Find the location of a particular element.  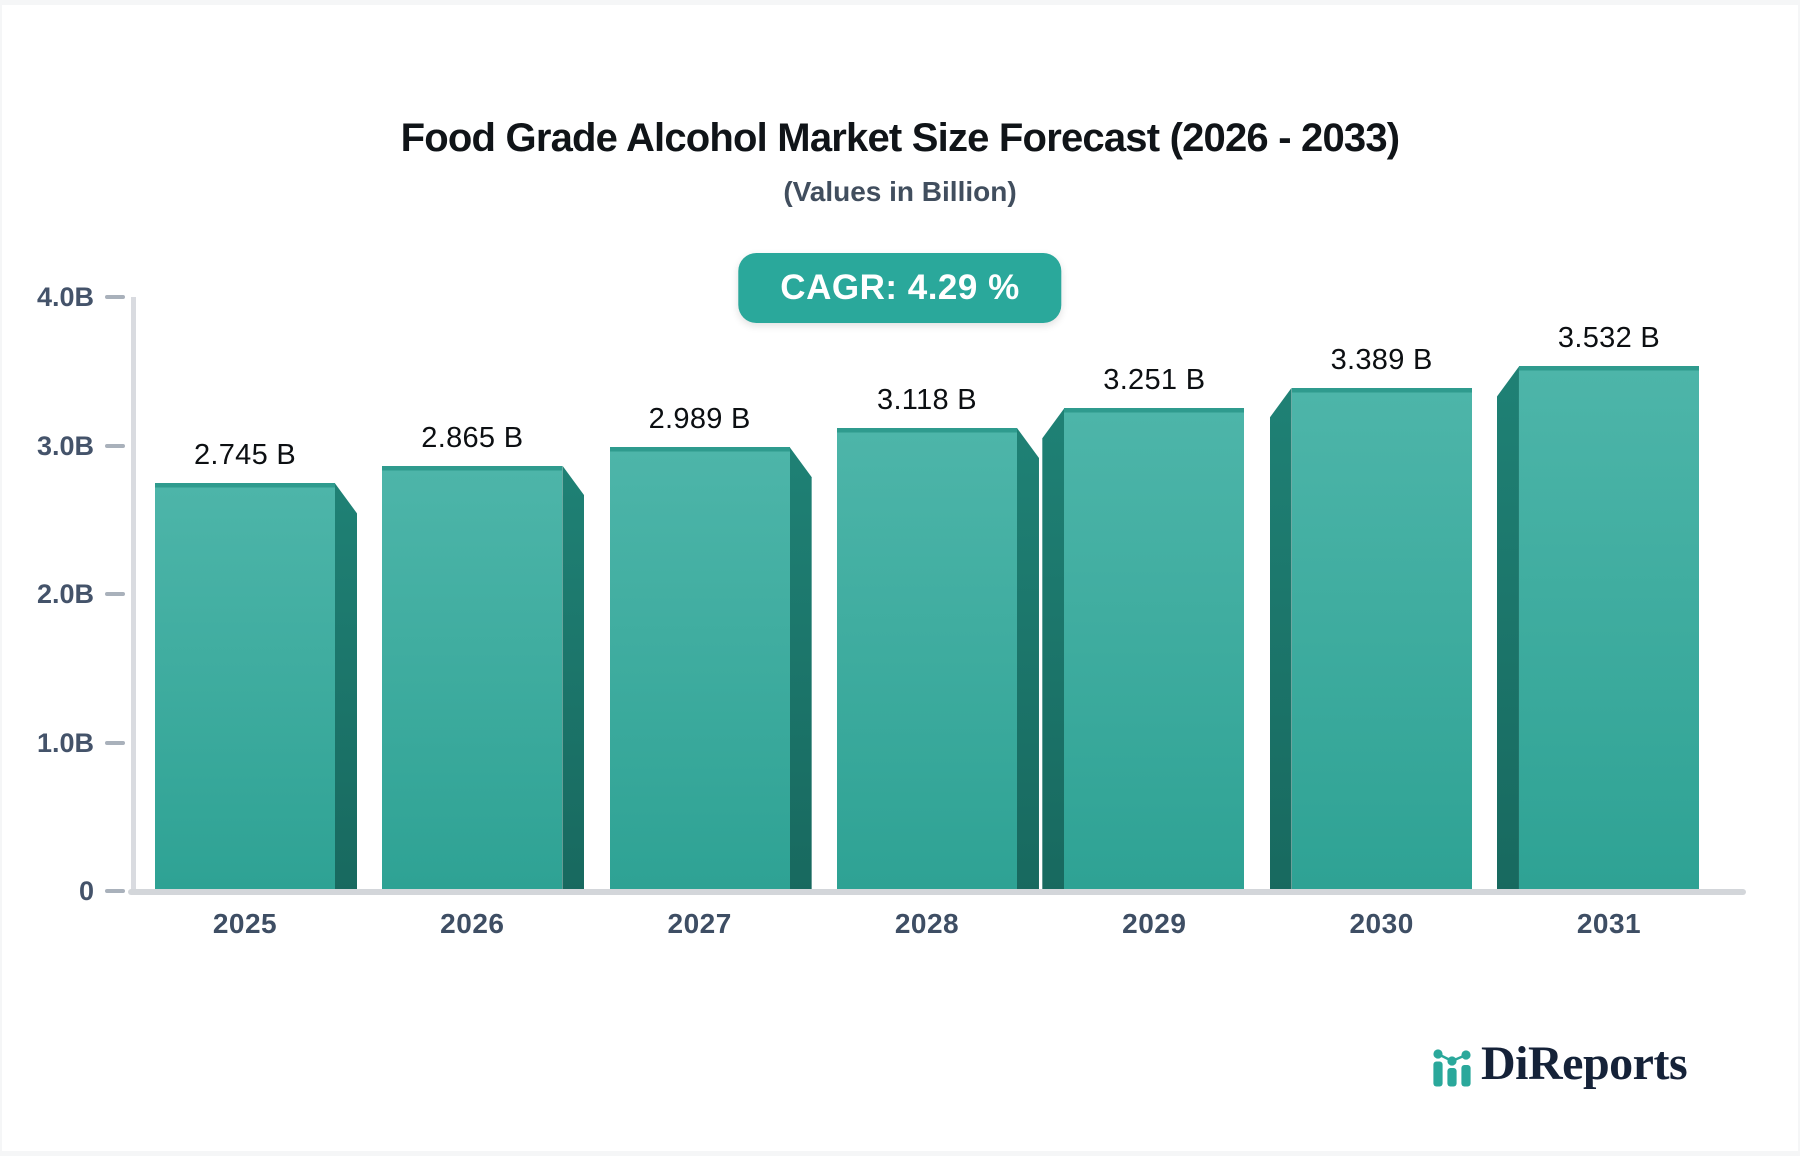

brand-logo-text: DiReports is located at coordinates (1584, 1063).